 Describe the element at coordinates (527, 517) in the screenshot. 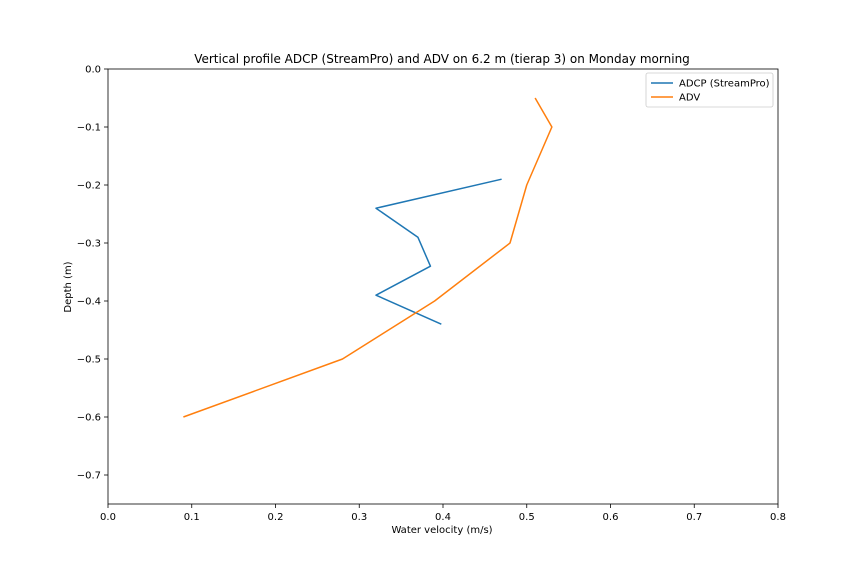

I see `x-tick-label: 0.5` at that location.